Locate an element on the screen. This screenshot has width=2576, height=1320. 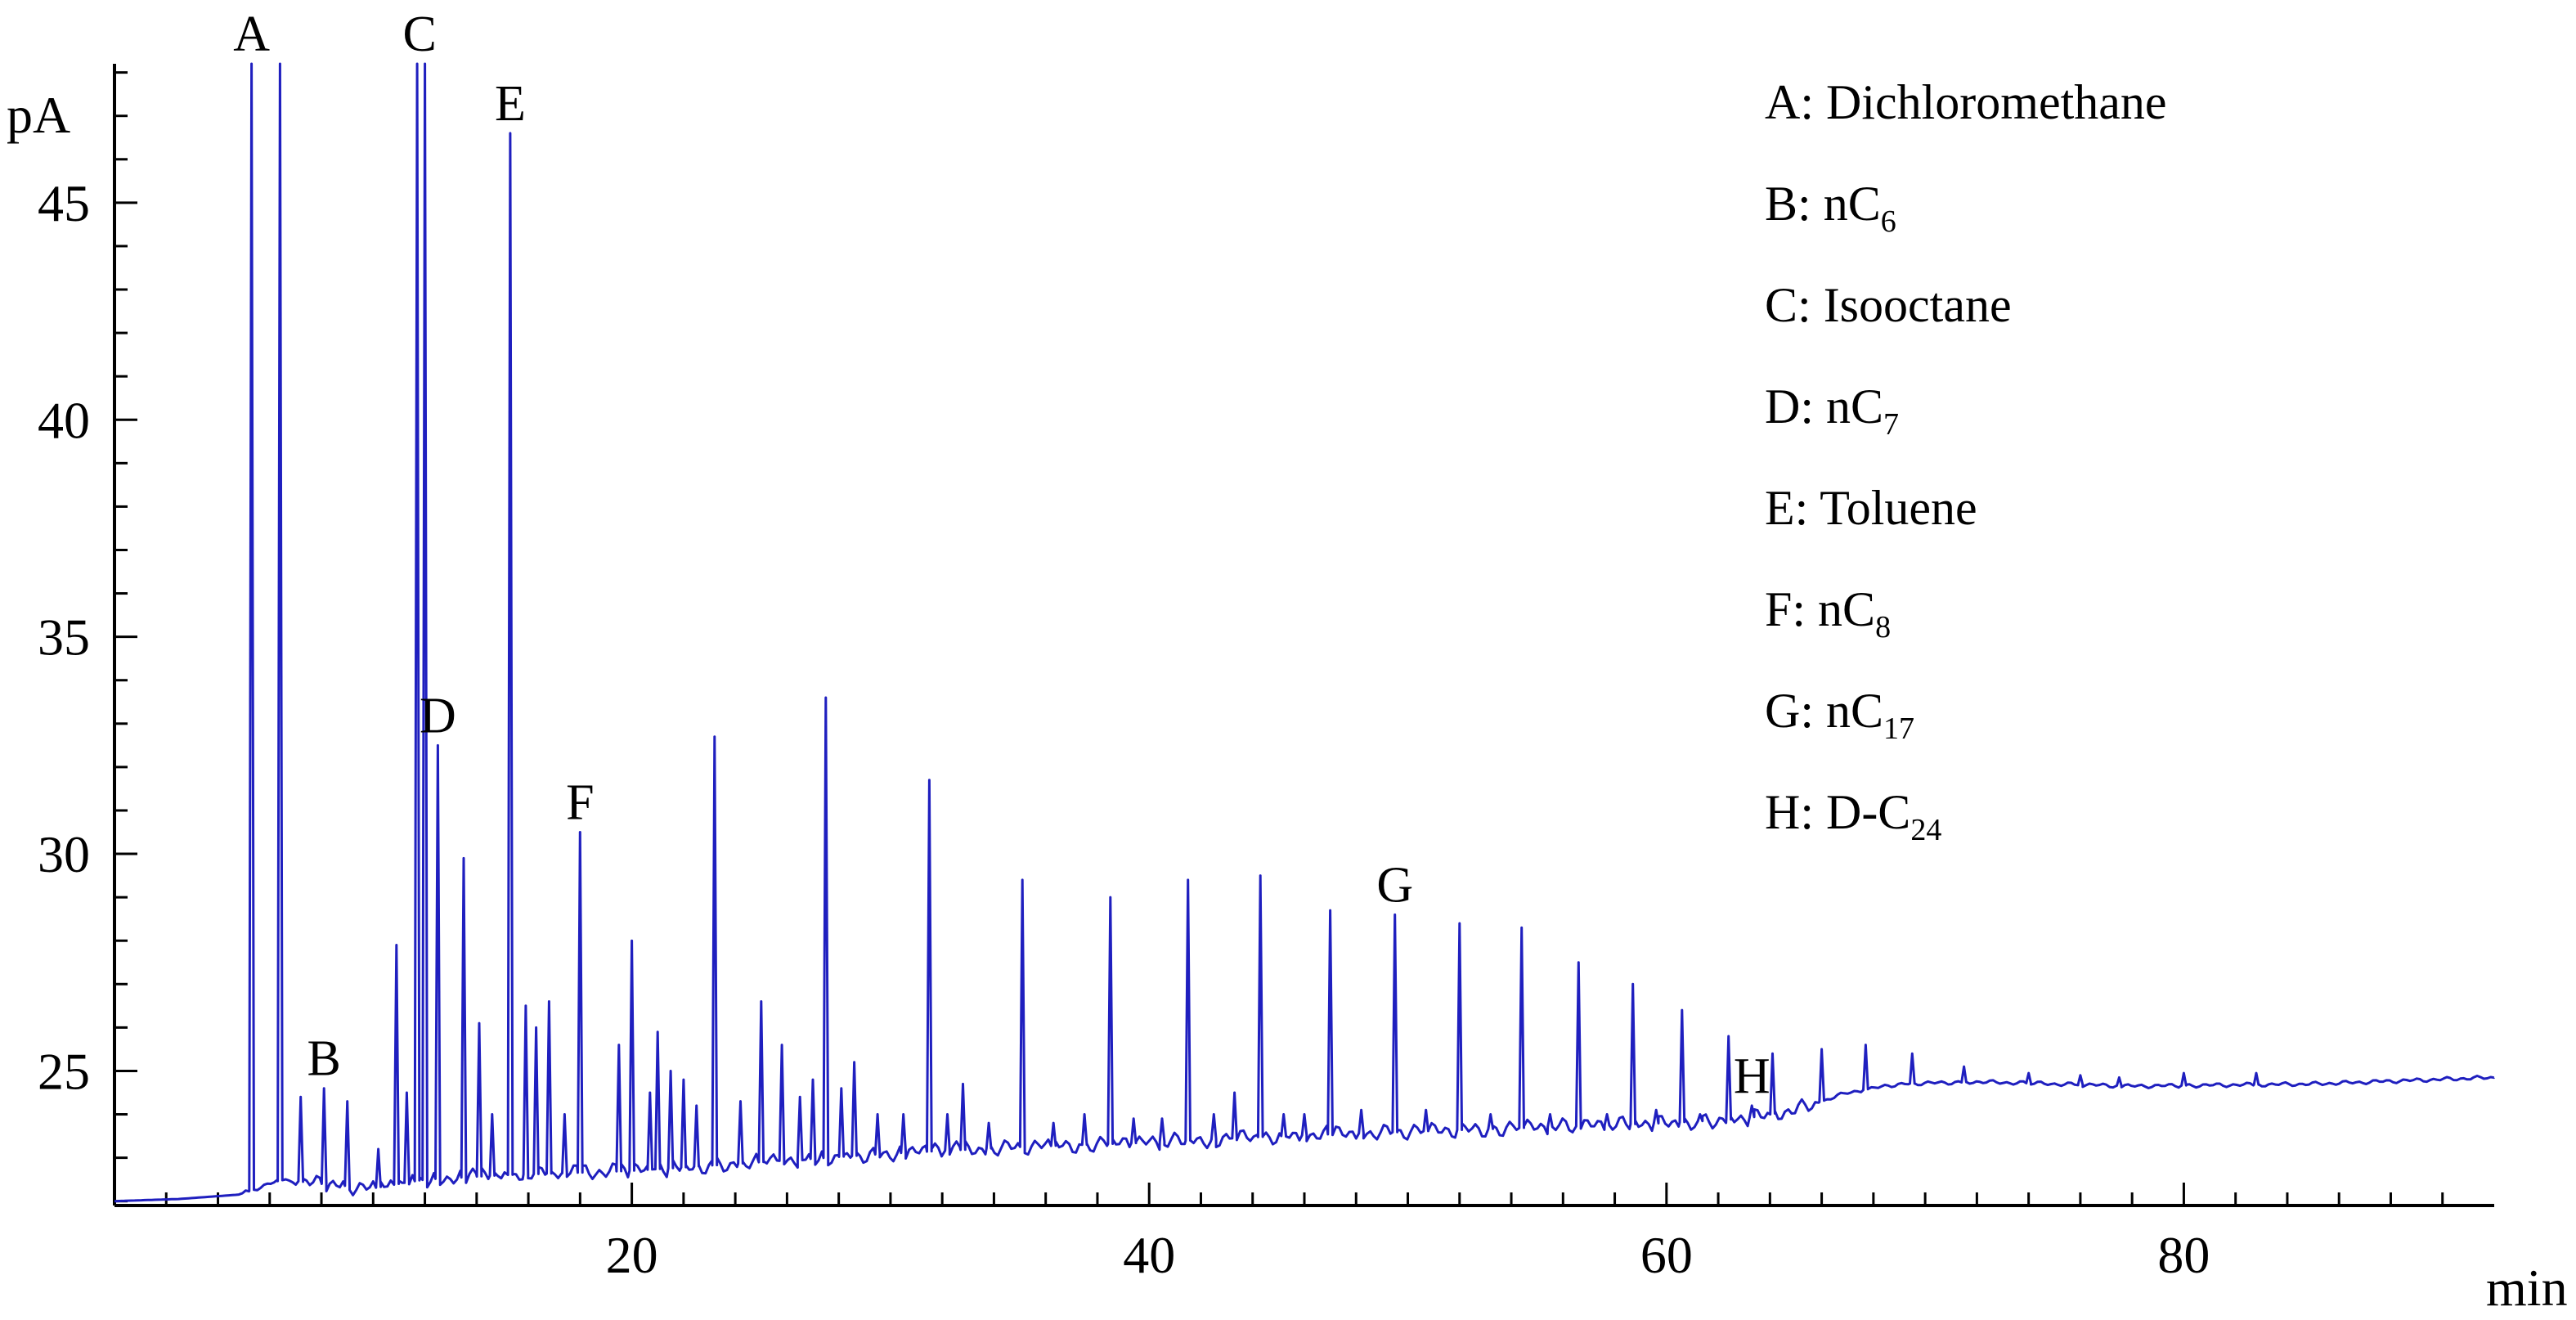
peak-label-f: F is located at coordinates (580, 803).